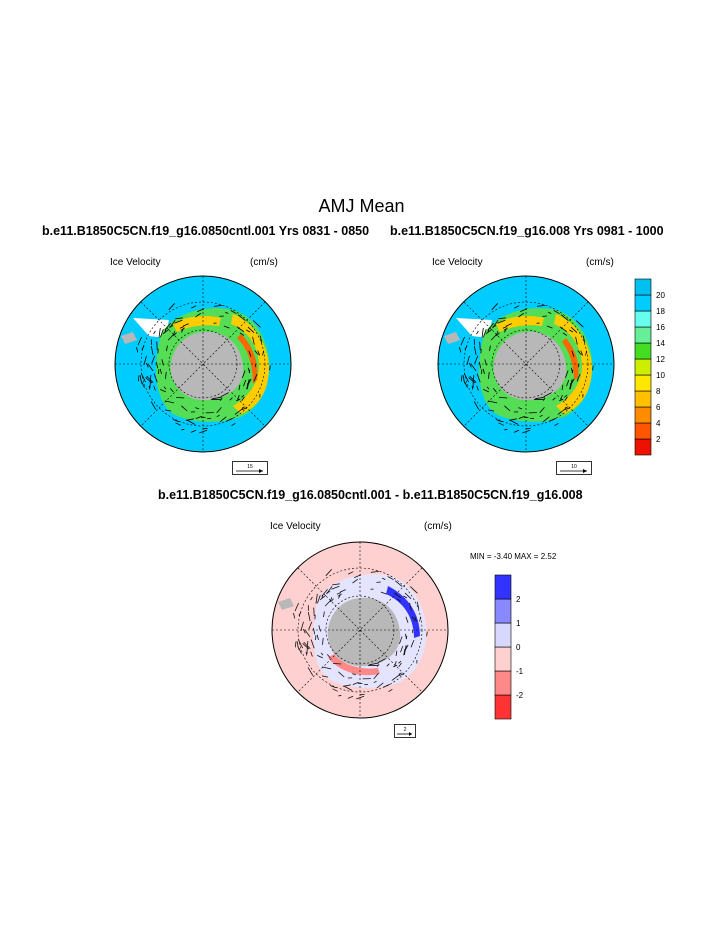  What do you see at coordinates (660, 375) in the screenshot?
I see `colorbar-tick-label: 10` at bounding box center [660, 375].